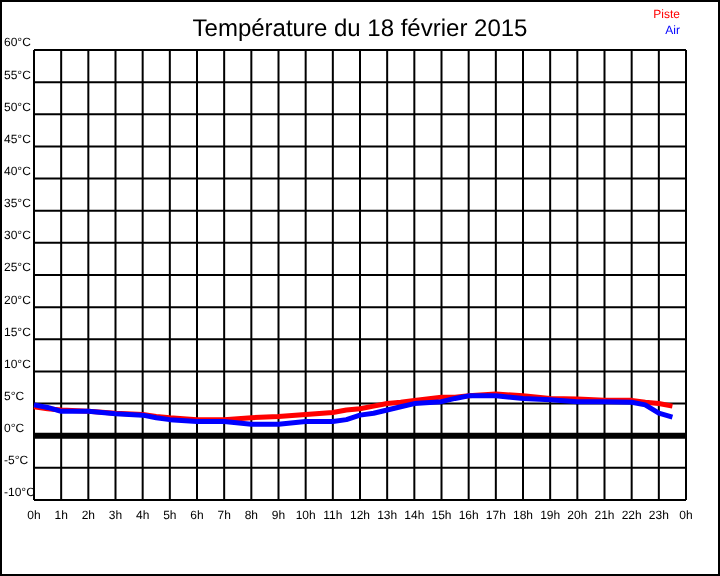 This screenshot has width=720, height=576. What do you see at coordinates (360, 28) in the screenshot?
I see `chart-title: Température du 18 février 2015` at bounding box center [360, 28].